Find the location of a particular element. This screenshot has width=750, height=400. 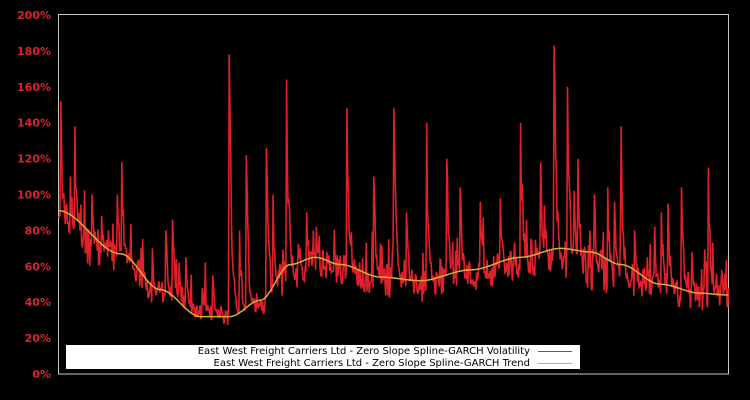

y-tick-label: 120% is located at coordinates (34, 159).